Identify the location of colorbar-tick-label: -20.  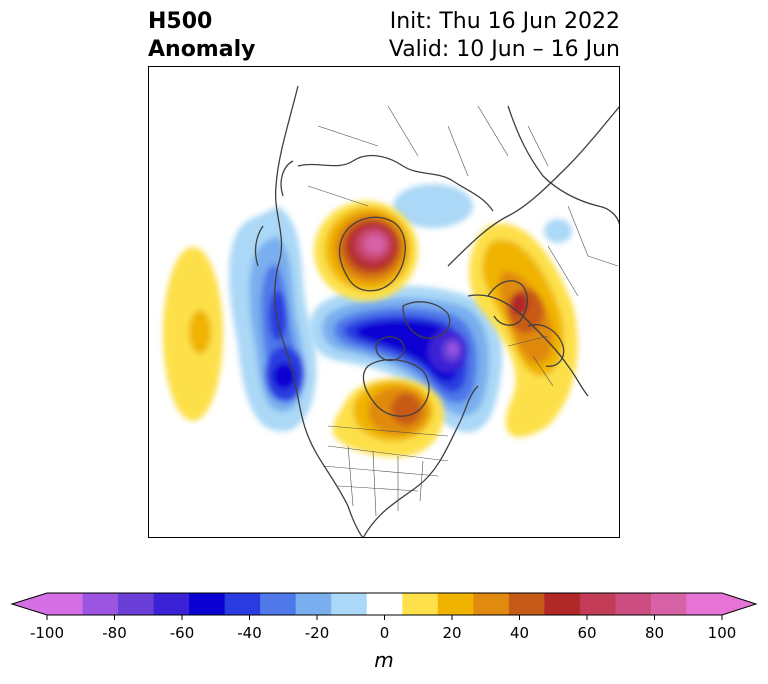
(317, 633).